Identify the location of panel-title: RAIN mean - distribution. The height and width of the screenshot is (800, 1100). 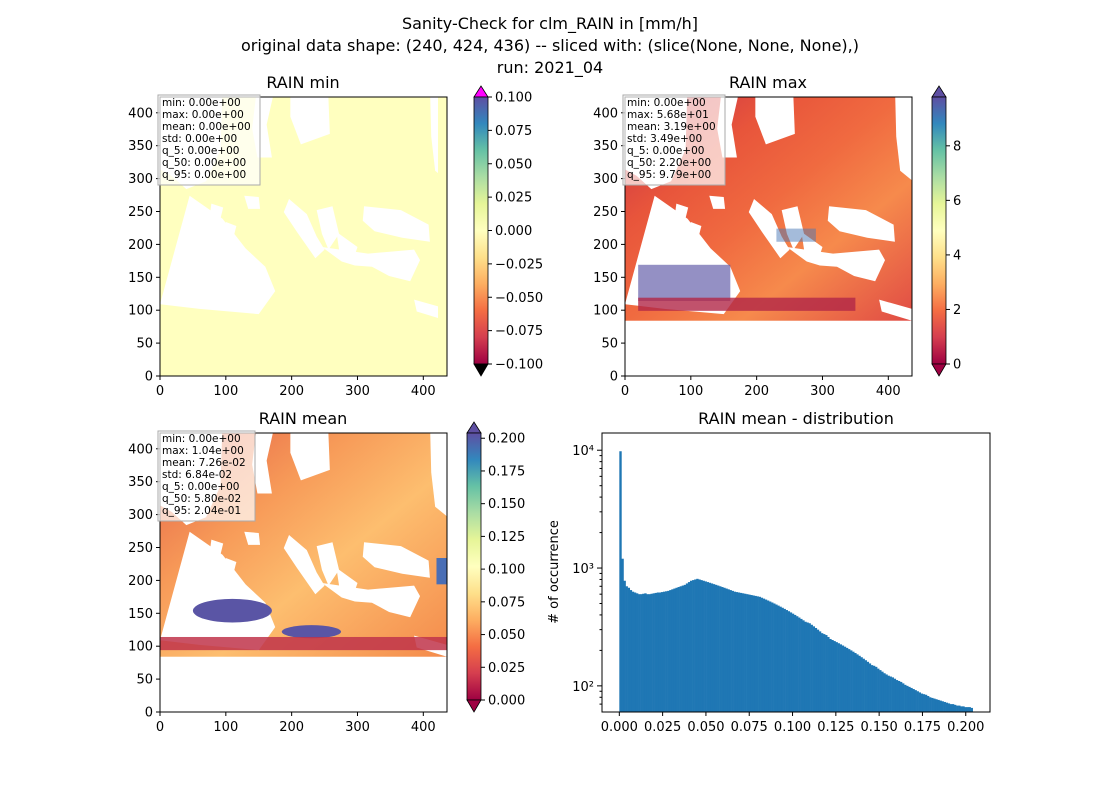
(796, 418).